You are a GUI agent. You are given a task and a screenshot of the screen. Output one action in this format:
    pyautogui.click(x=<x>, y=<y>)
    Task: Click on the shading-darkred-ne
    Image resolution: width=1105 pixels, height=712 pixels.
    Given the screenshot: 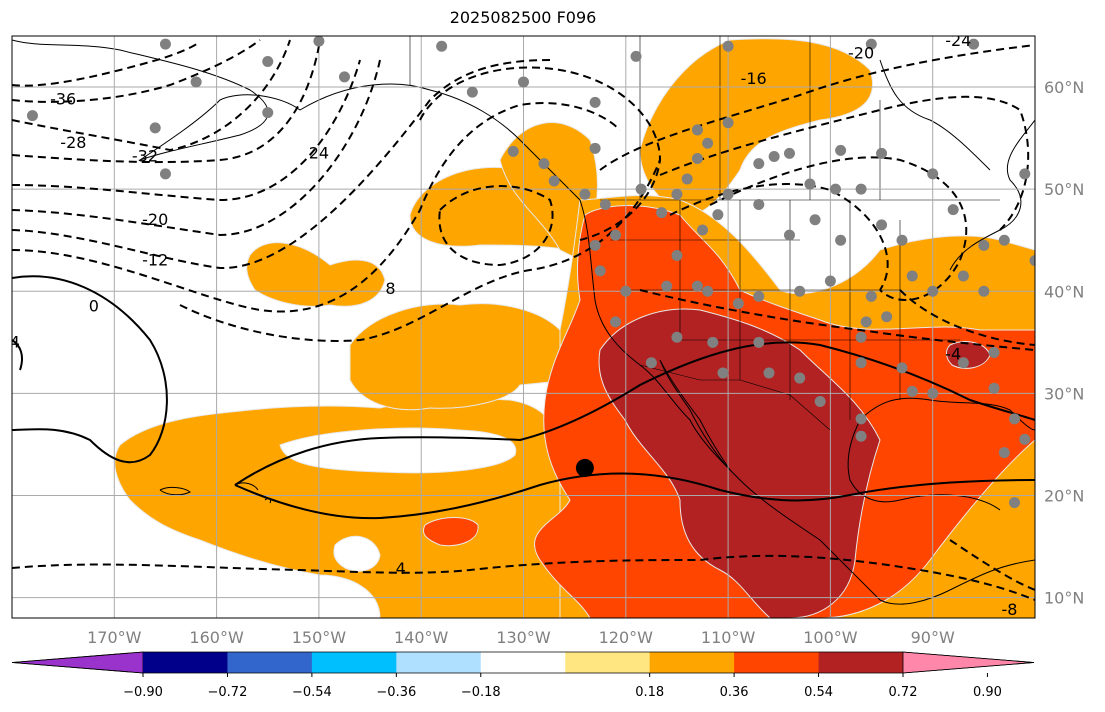 What is the action you would take?
    pyautogui.click(x=968, y=355)
    